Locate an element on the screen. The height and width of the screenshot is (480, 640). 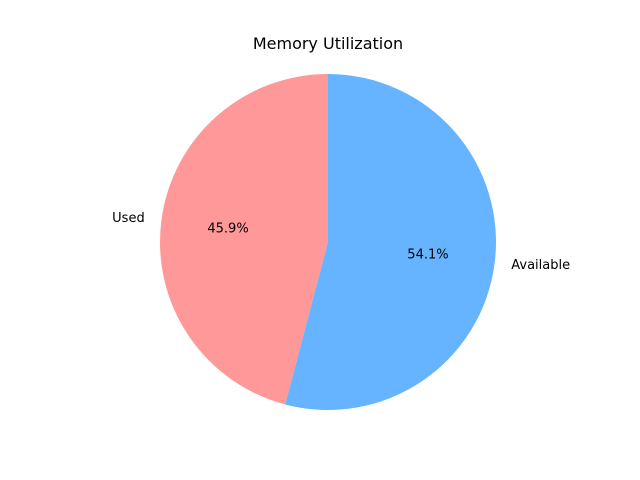
slice-label-used: Used is located at coordinates (128, 218).